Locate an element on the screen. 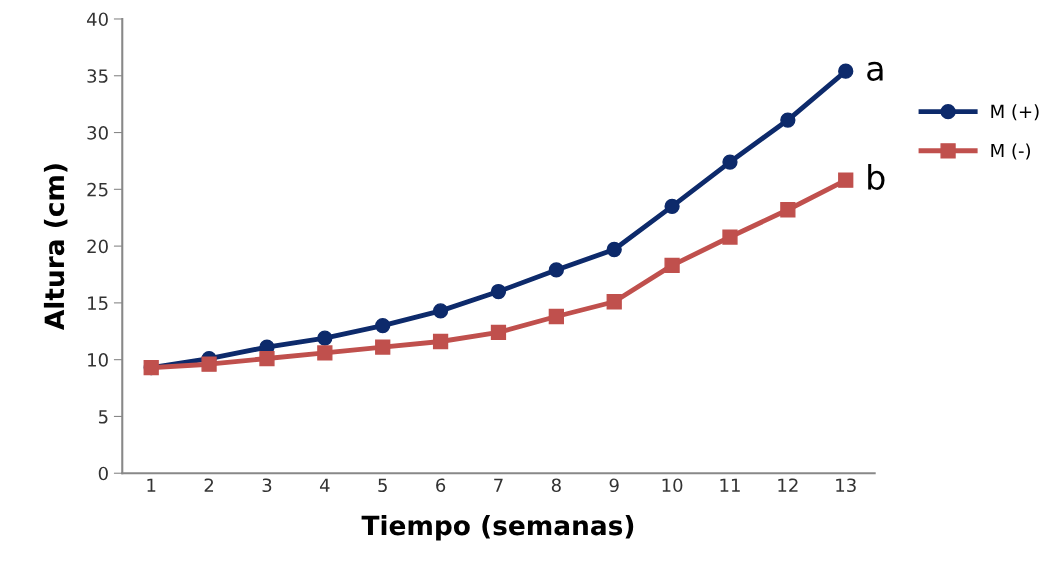  x-tick-label: 6 is located at coordinates (441, 485).